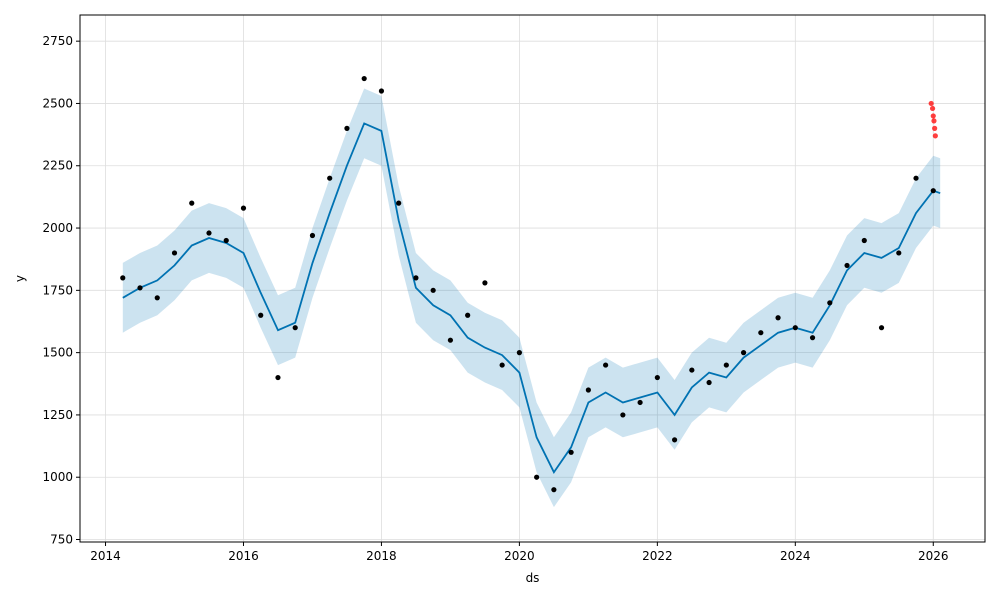 The image size is (1000, 600). I want to click on y-tick-label: 2500, so click(57, 103).